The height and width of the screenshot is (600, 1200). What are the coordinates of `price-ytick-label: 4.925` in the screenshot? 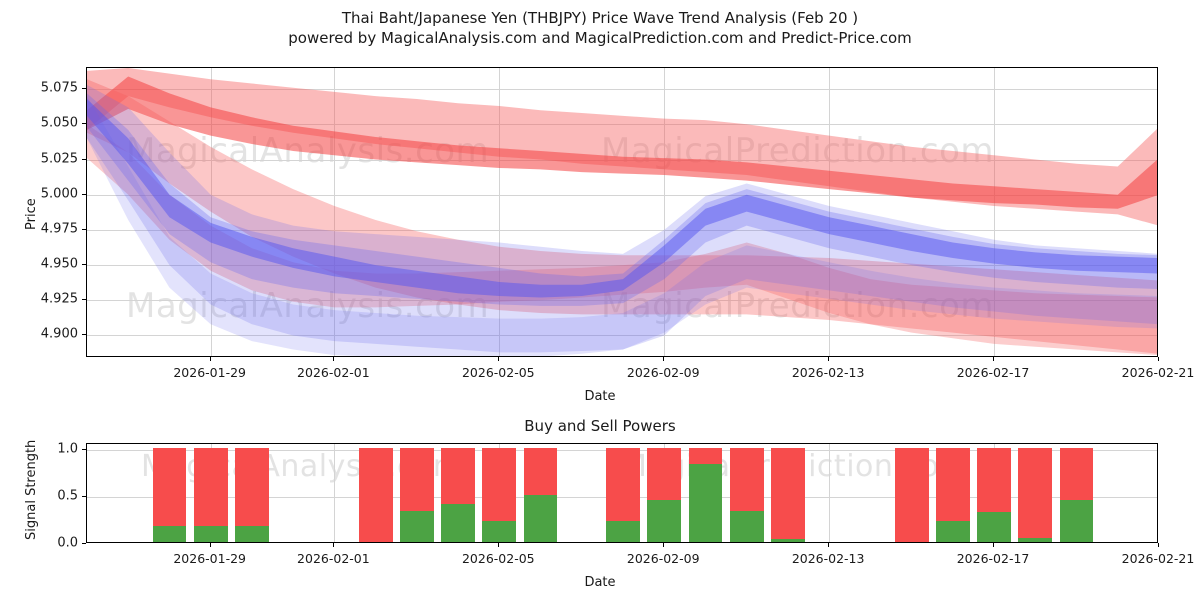 It's located at (59, 299).